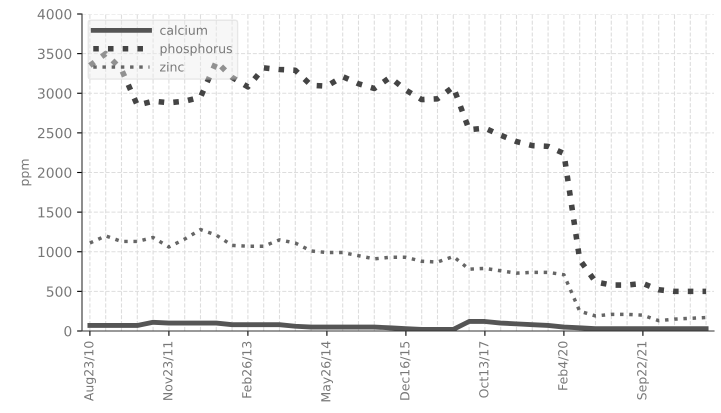 This screenshot has height=413, width=721. What do you see at coordinates (55, 93) in the screenshot?
I see `y-tick-label: 3000` at bounding box center [55, 93].